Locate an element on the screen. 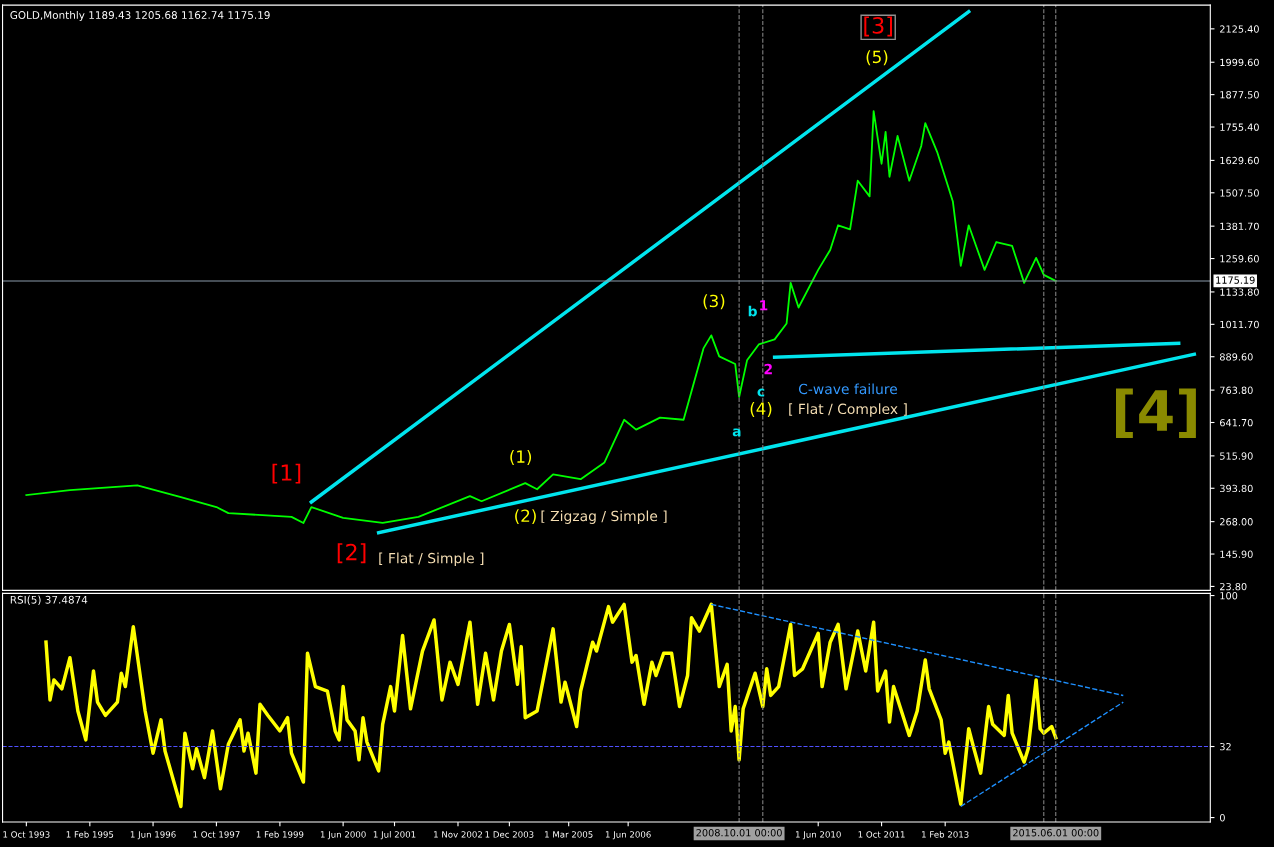  annotation: c is located at coordinates (761, 392).